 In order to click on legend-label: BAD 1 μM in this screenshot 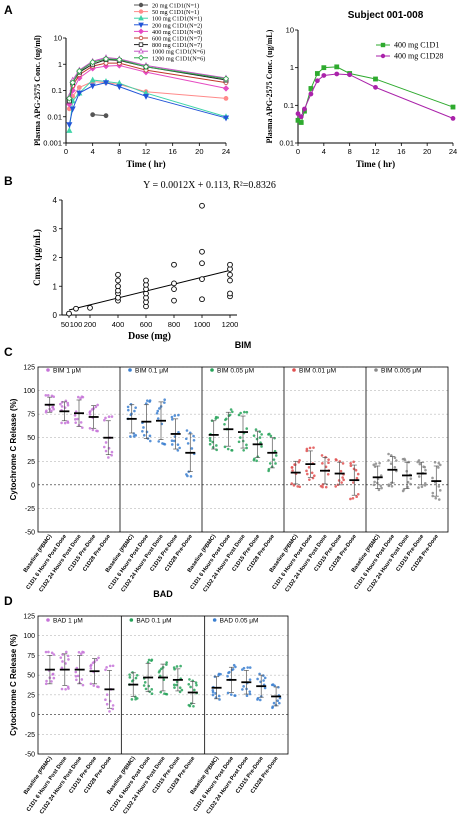, I will do `click(68, 621)`.